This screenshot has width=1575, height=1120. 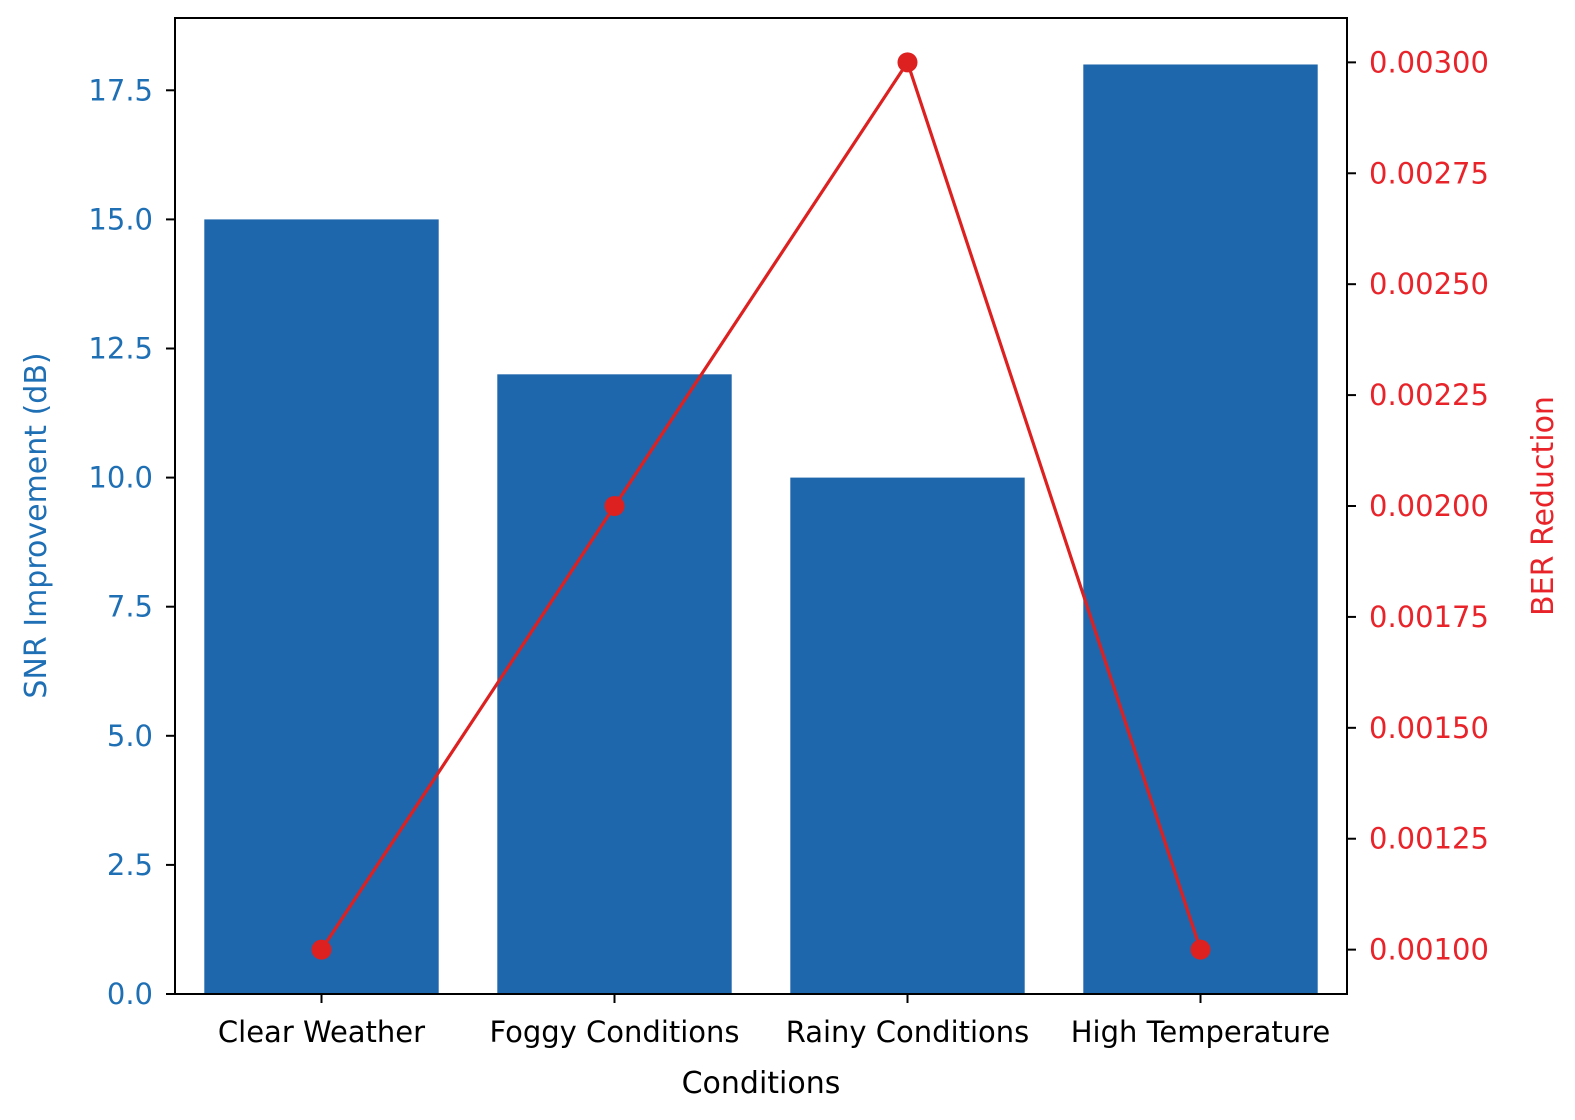 I want to click on y2-tick-label: 0.00150, so click(x=1429, y=728).